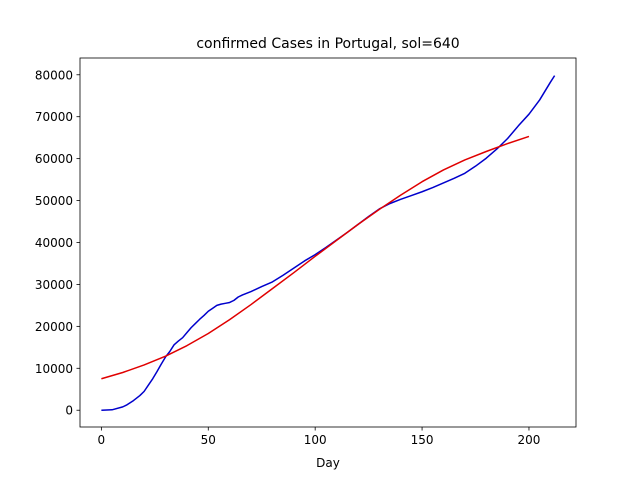 This screenshot has width=640, height=484. What do you see at coordinates (208, 440) in the screenshot?
I see `x-tick-label-1: 50` at bounding box center [208, 440].